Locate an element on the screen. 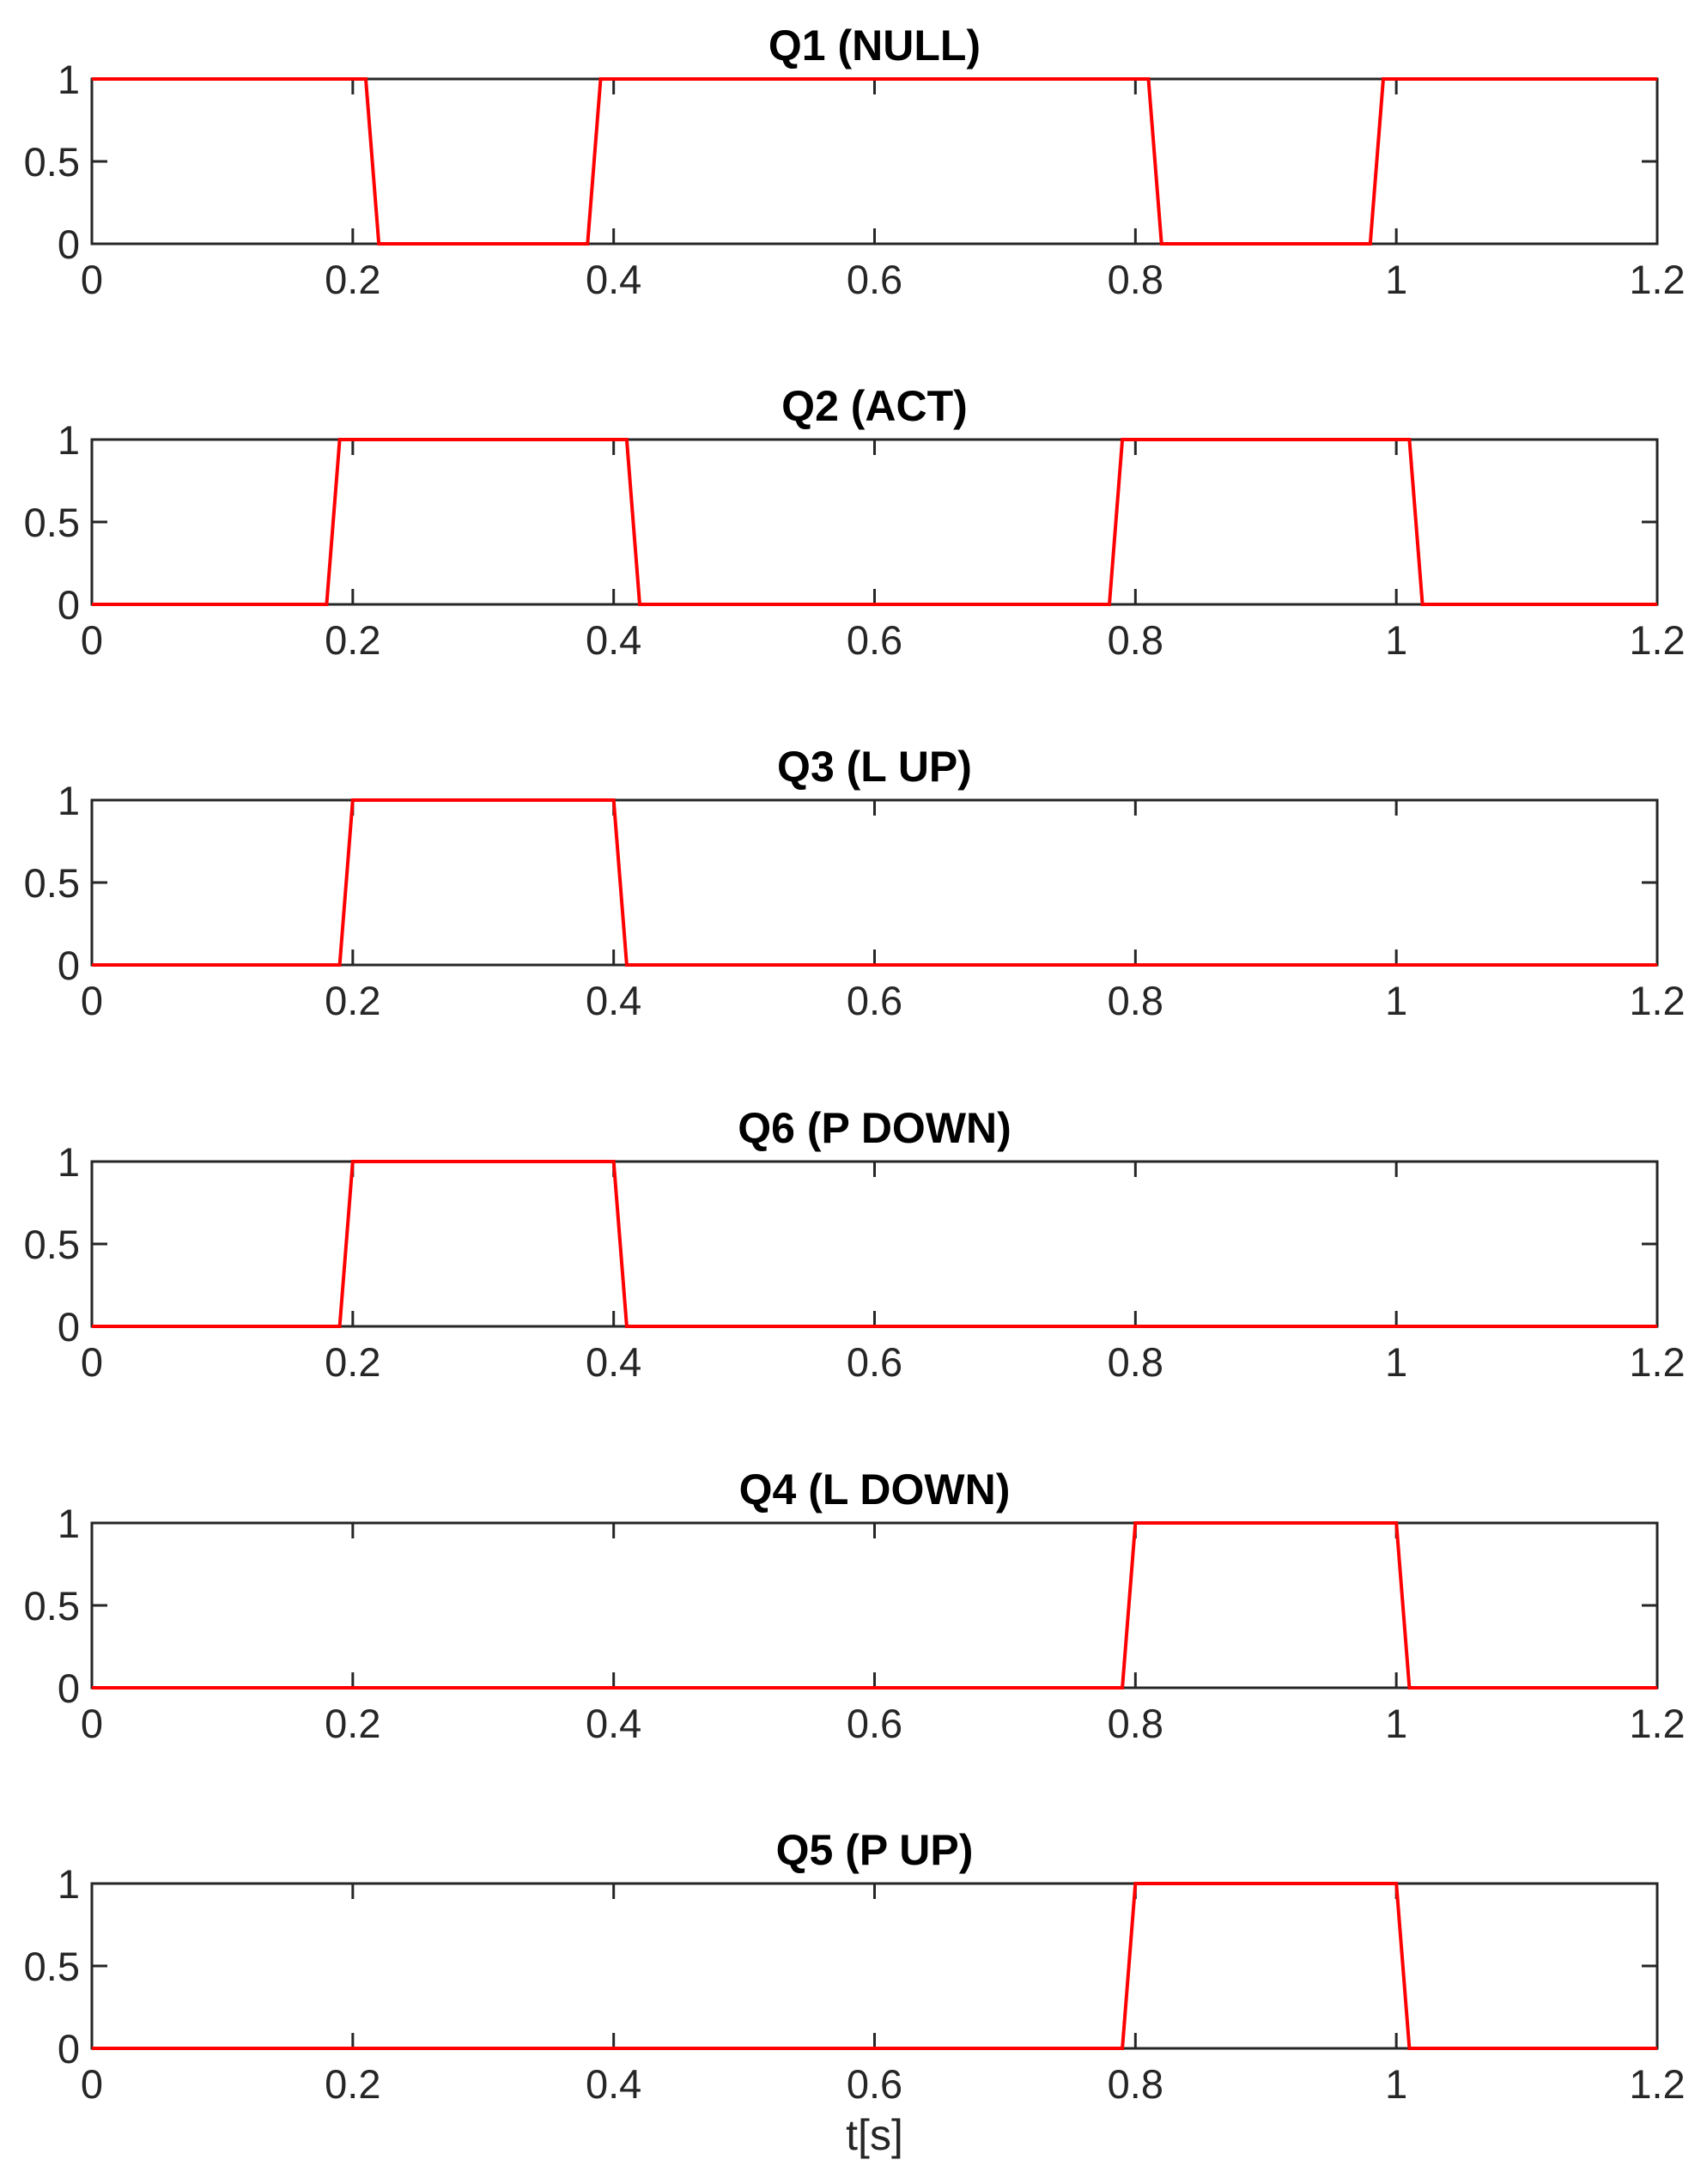  subplot-5: Q4 (L DOWN) 0 0.2 0.4 0.6 0.8 1 1.2 0 0.5 1 is located at coordinates (855, 1606).